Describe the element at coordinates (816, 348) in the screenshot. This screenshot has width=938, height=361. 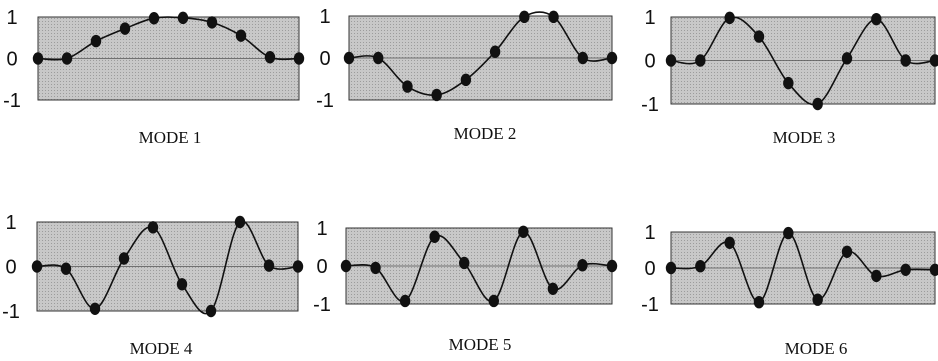
I see `mode-label: MODE 6` at that location.